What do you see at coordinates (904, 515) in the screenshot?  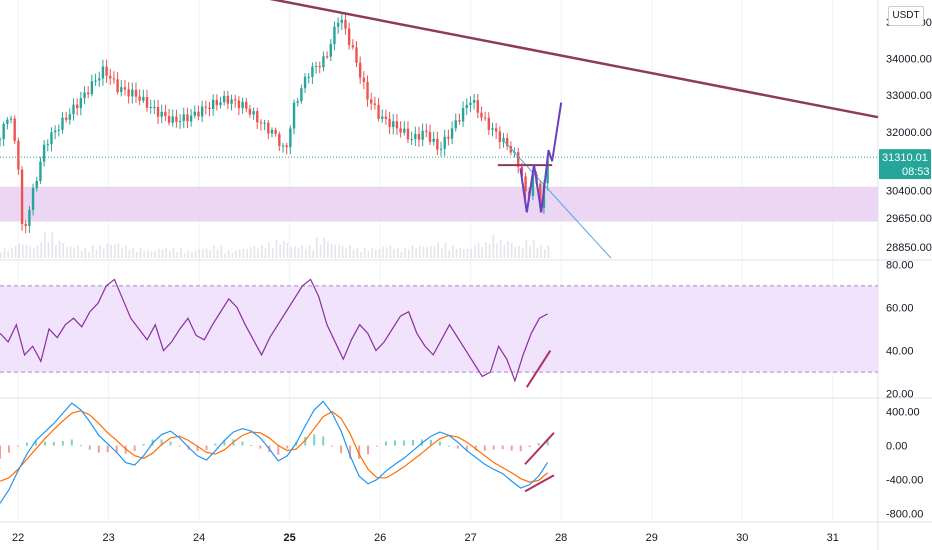 I see `macd-axis-label-3: -800.00` at bounding box center [904, 515].